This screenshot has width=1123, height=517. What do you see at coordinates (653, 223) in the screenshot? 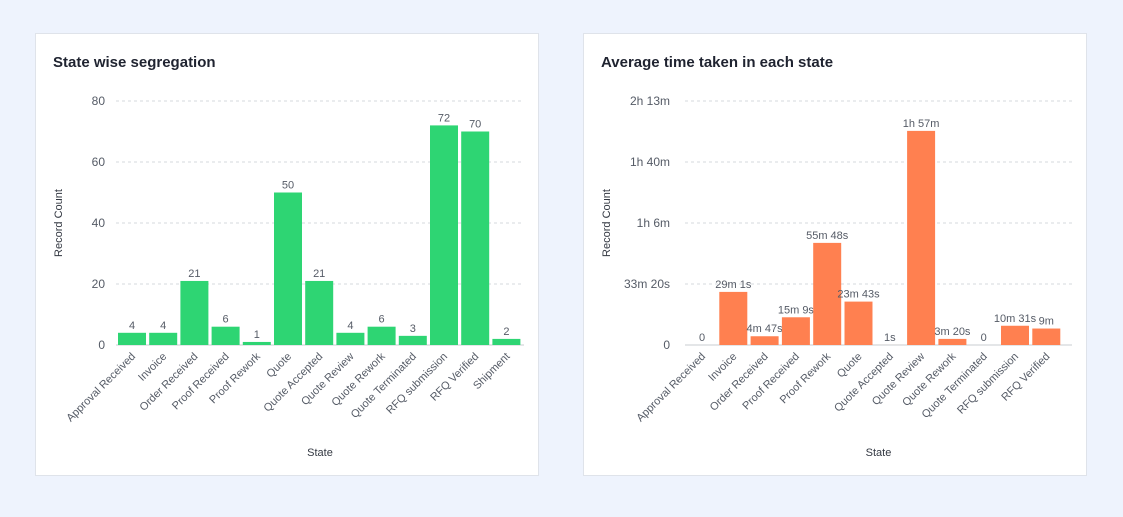
I see `y-tick-label: 1h 6m` at bounding box center [653, 223].